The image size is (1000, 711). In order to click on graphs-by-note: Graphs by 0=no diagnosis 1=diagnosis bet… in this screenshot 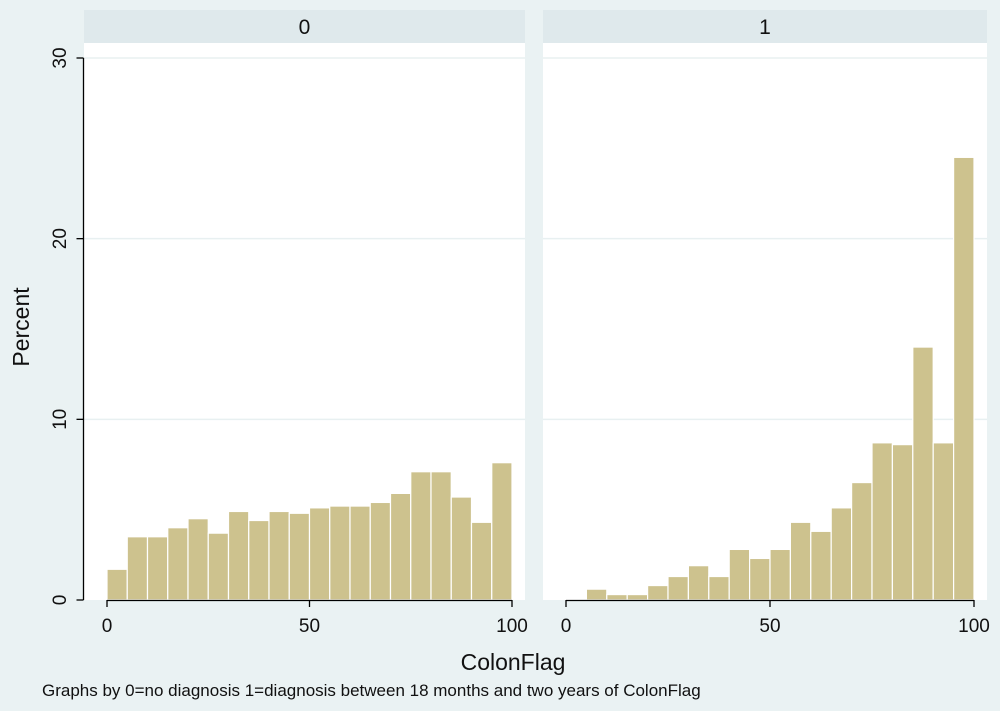, I will do `click(371, 690)`.